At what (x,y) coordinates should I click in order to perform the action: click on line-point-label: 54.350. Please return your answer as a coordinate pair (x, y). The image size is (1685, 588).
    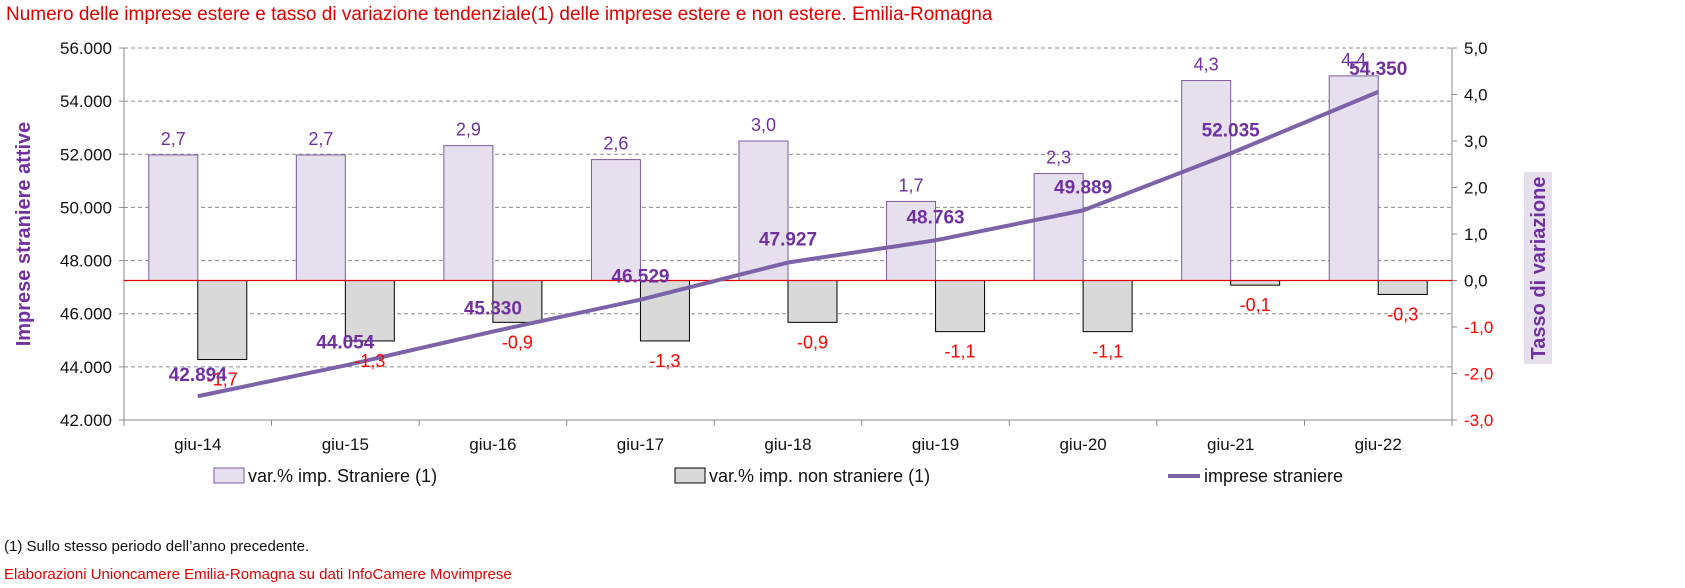
    Looking at the image, I should click on (1378, 69).